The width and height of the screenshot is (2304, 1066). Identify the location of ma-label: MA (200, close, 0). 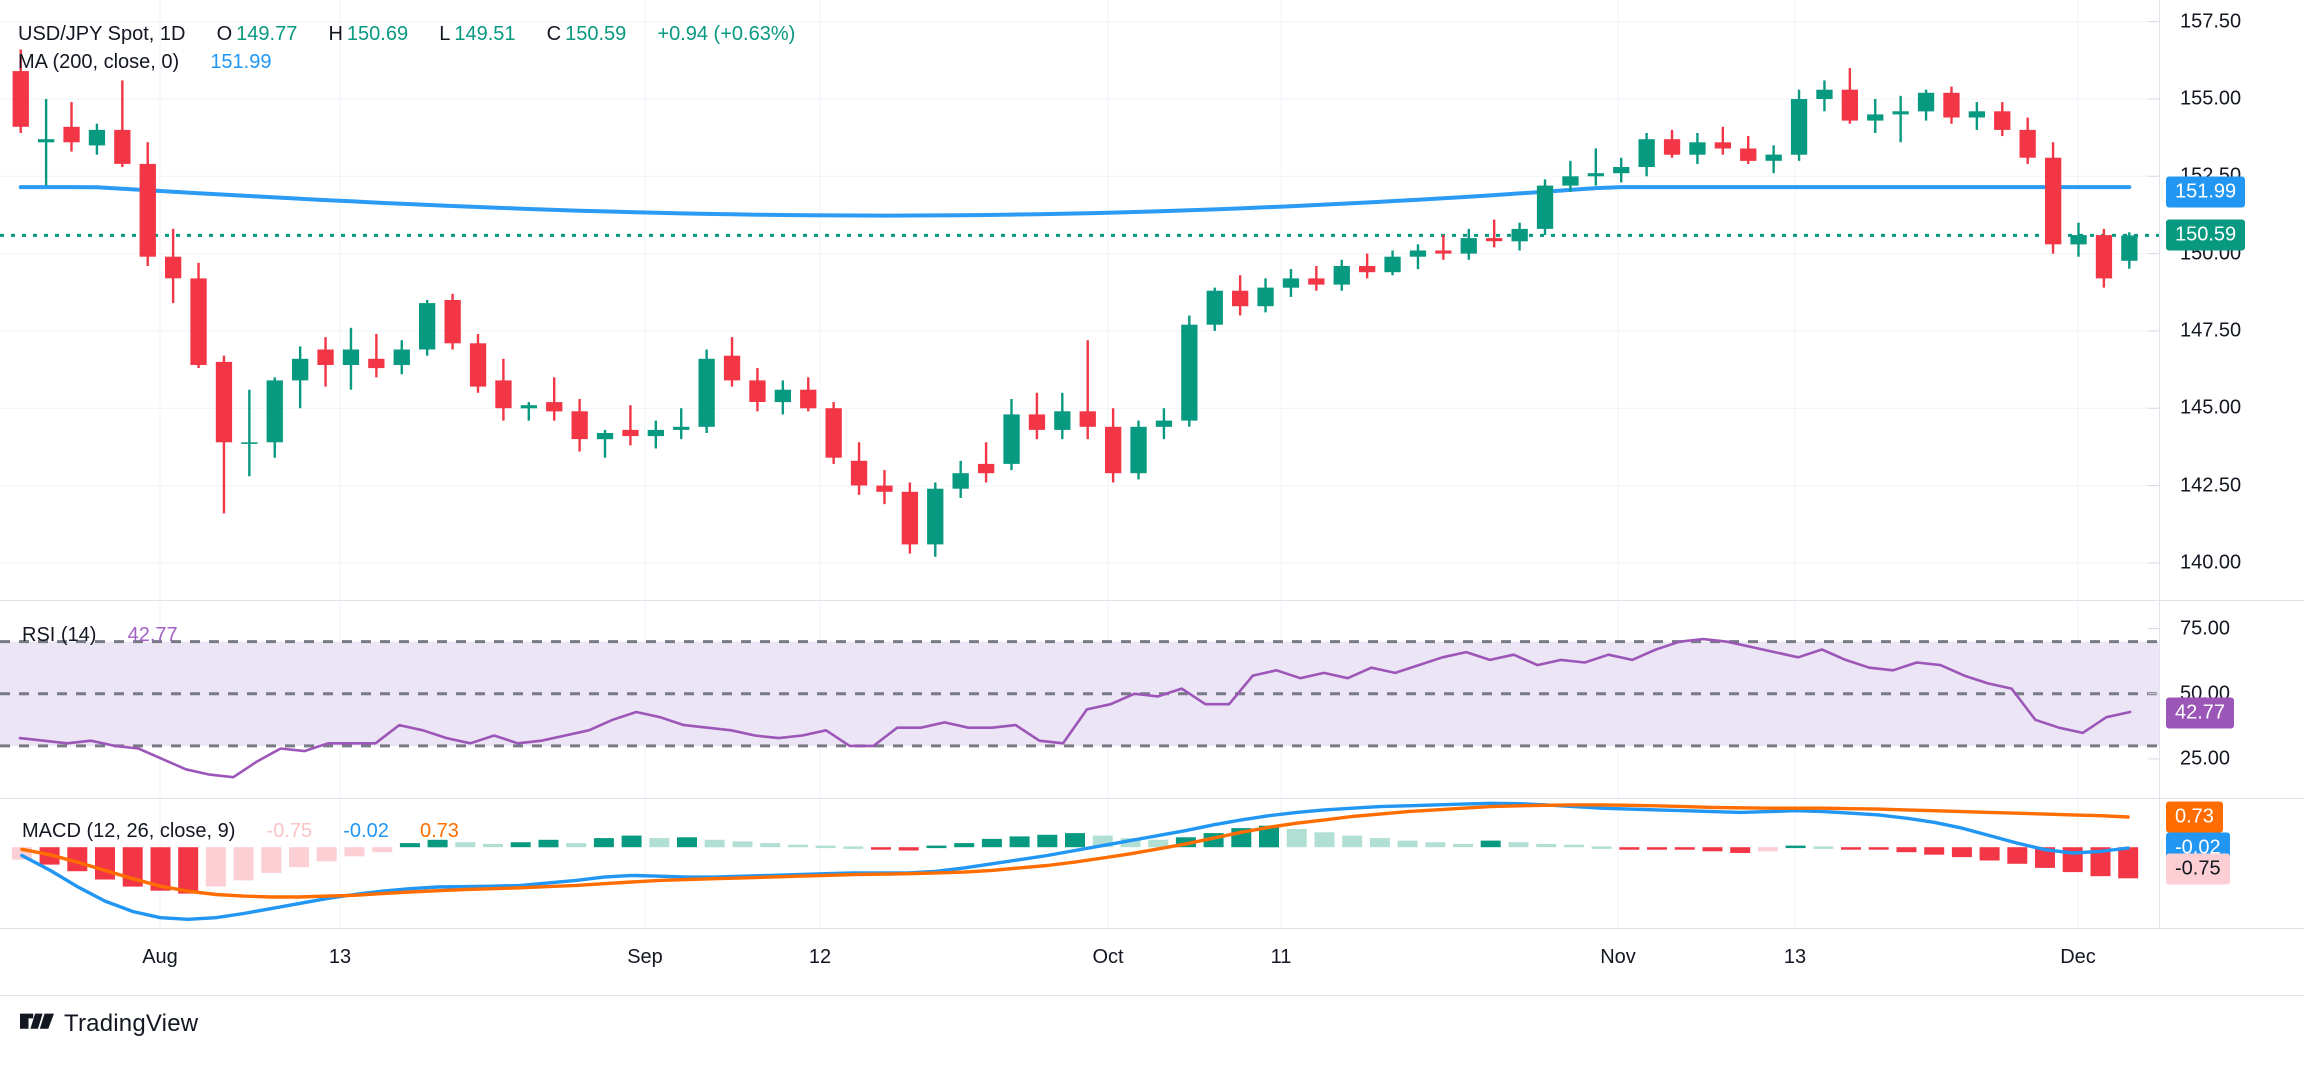
(99, 62).